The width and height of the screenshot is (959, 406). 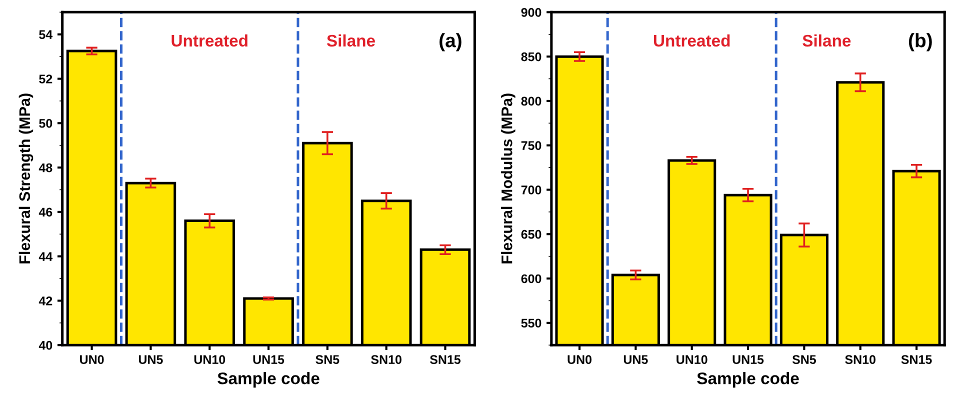 What do you see at coordinates (45, 79) in the screenshot?
I see `y-tick-label: 52` at bounding box center [45, 79].